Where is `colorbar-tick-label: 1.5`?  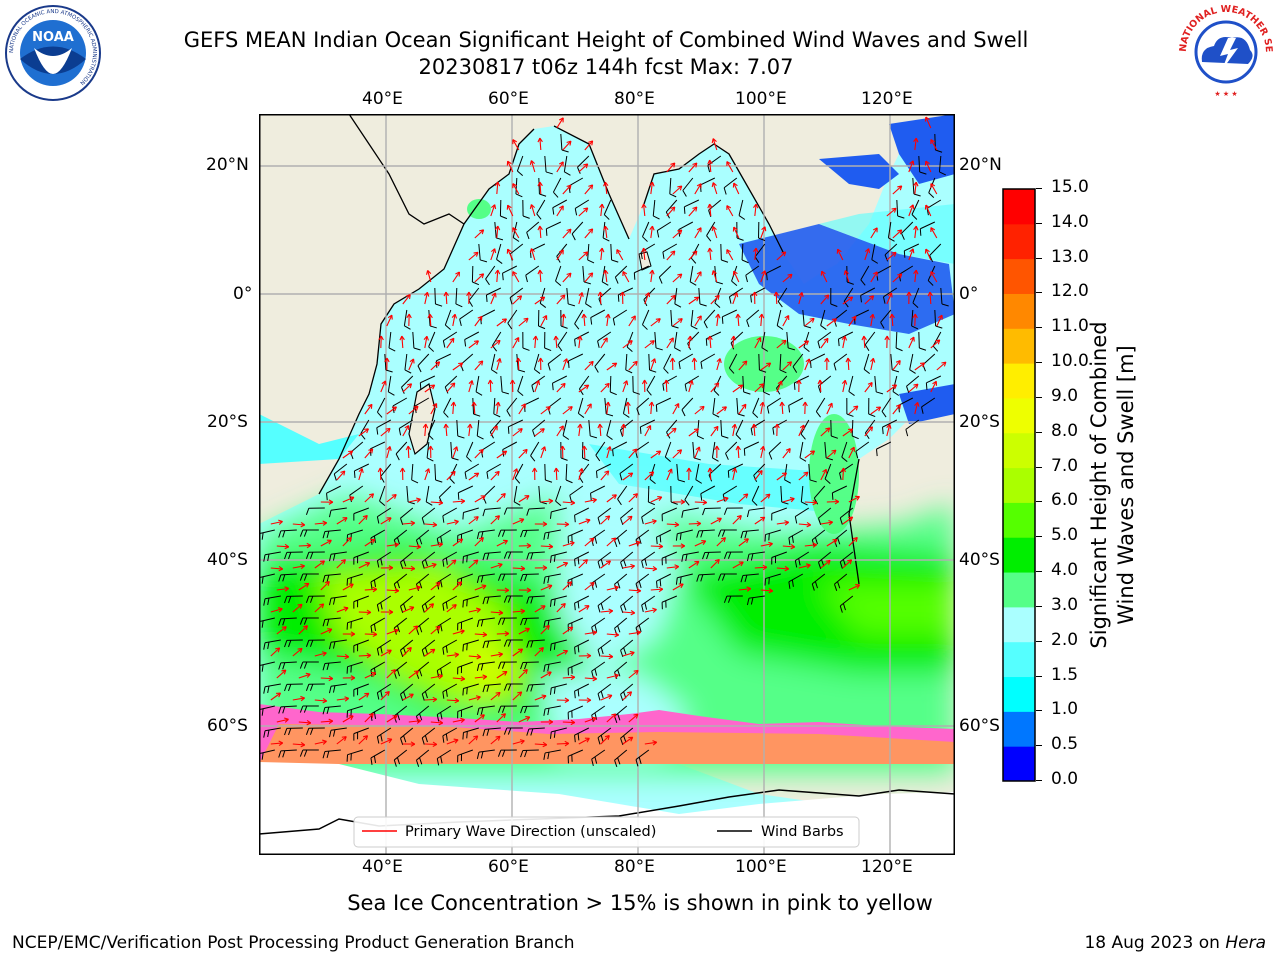
colorbar-tick-label: 1.5 is located at coordinates (1065, 674).